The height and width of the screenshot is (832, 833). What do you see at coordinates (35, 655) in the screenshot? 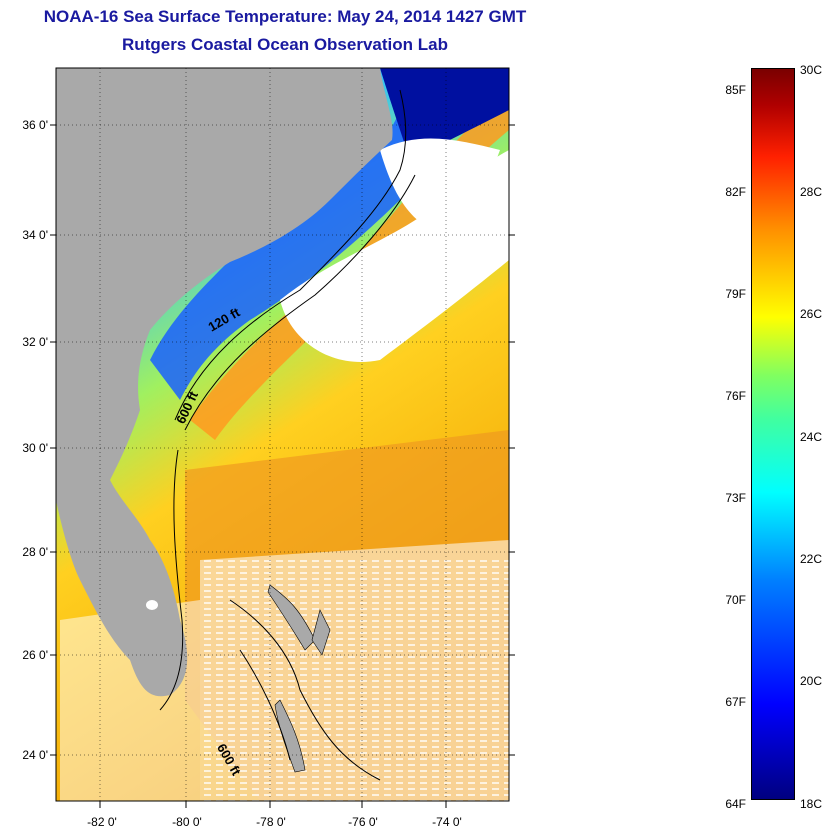
I see `lat-label-26: 26 0'` at bounding box center [35, 655].